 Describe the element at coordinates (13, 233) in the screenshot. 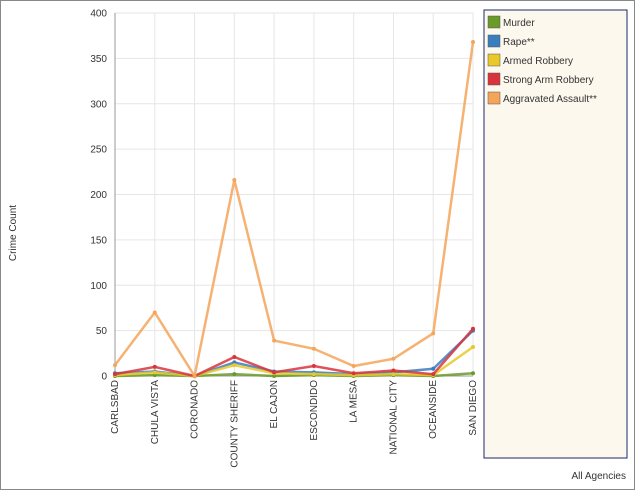

I see `y-axis-title: Crime Count` at that location.